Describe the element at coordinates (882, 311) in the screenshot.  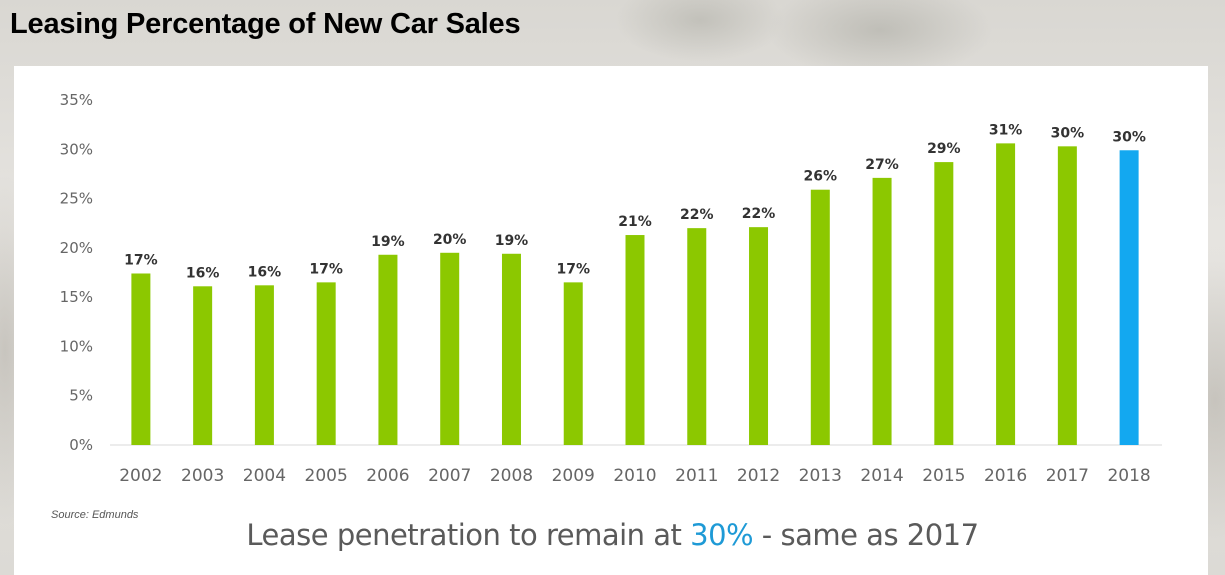
I see `bar-2014` at that location.